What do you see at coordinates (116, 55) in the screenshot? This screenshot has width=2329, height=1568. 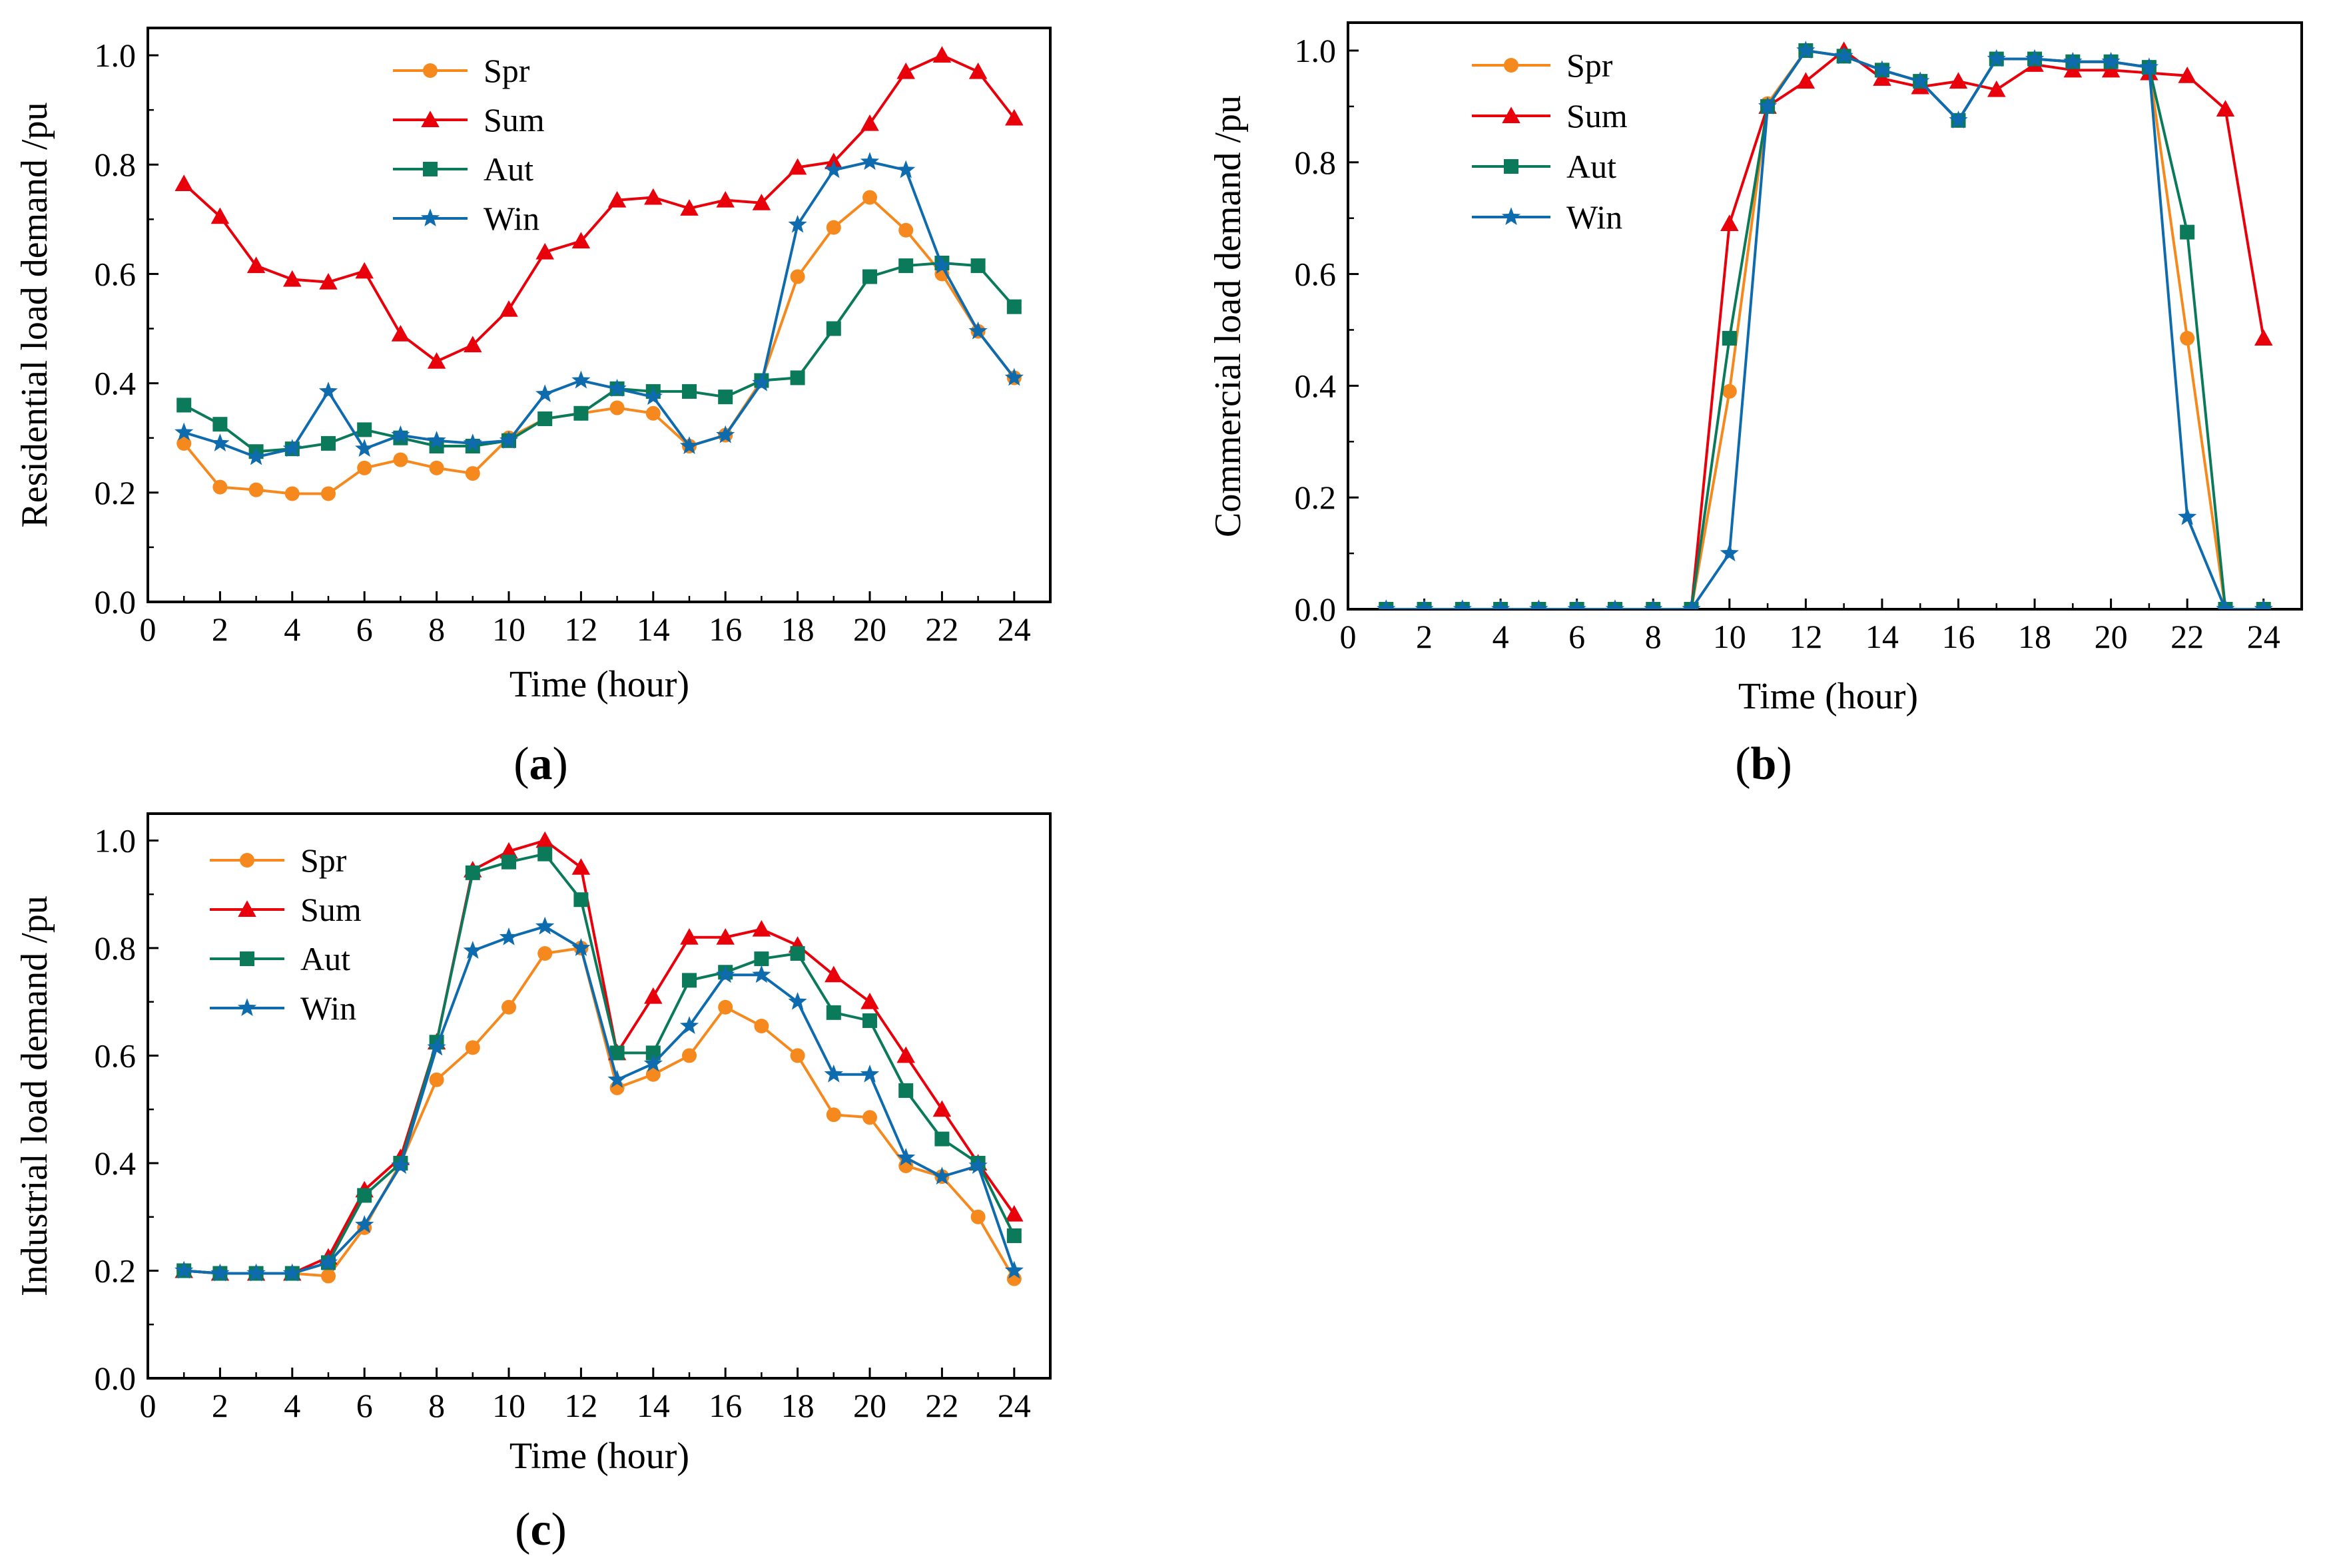 I see `y-tick-label: 1.0` at bounding box center [116, 55].